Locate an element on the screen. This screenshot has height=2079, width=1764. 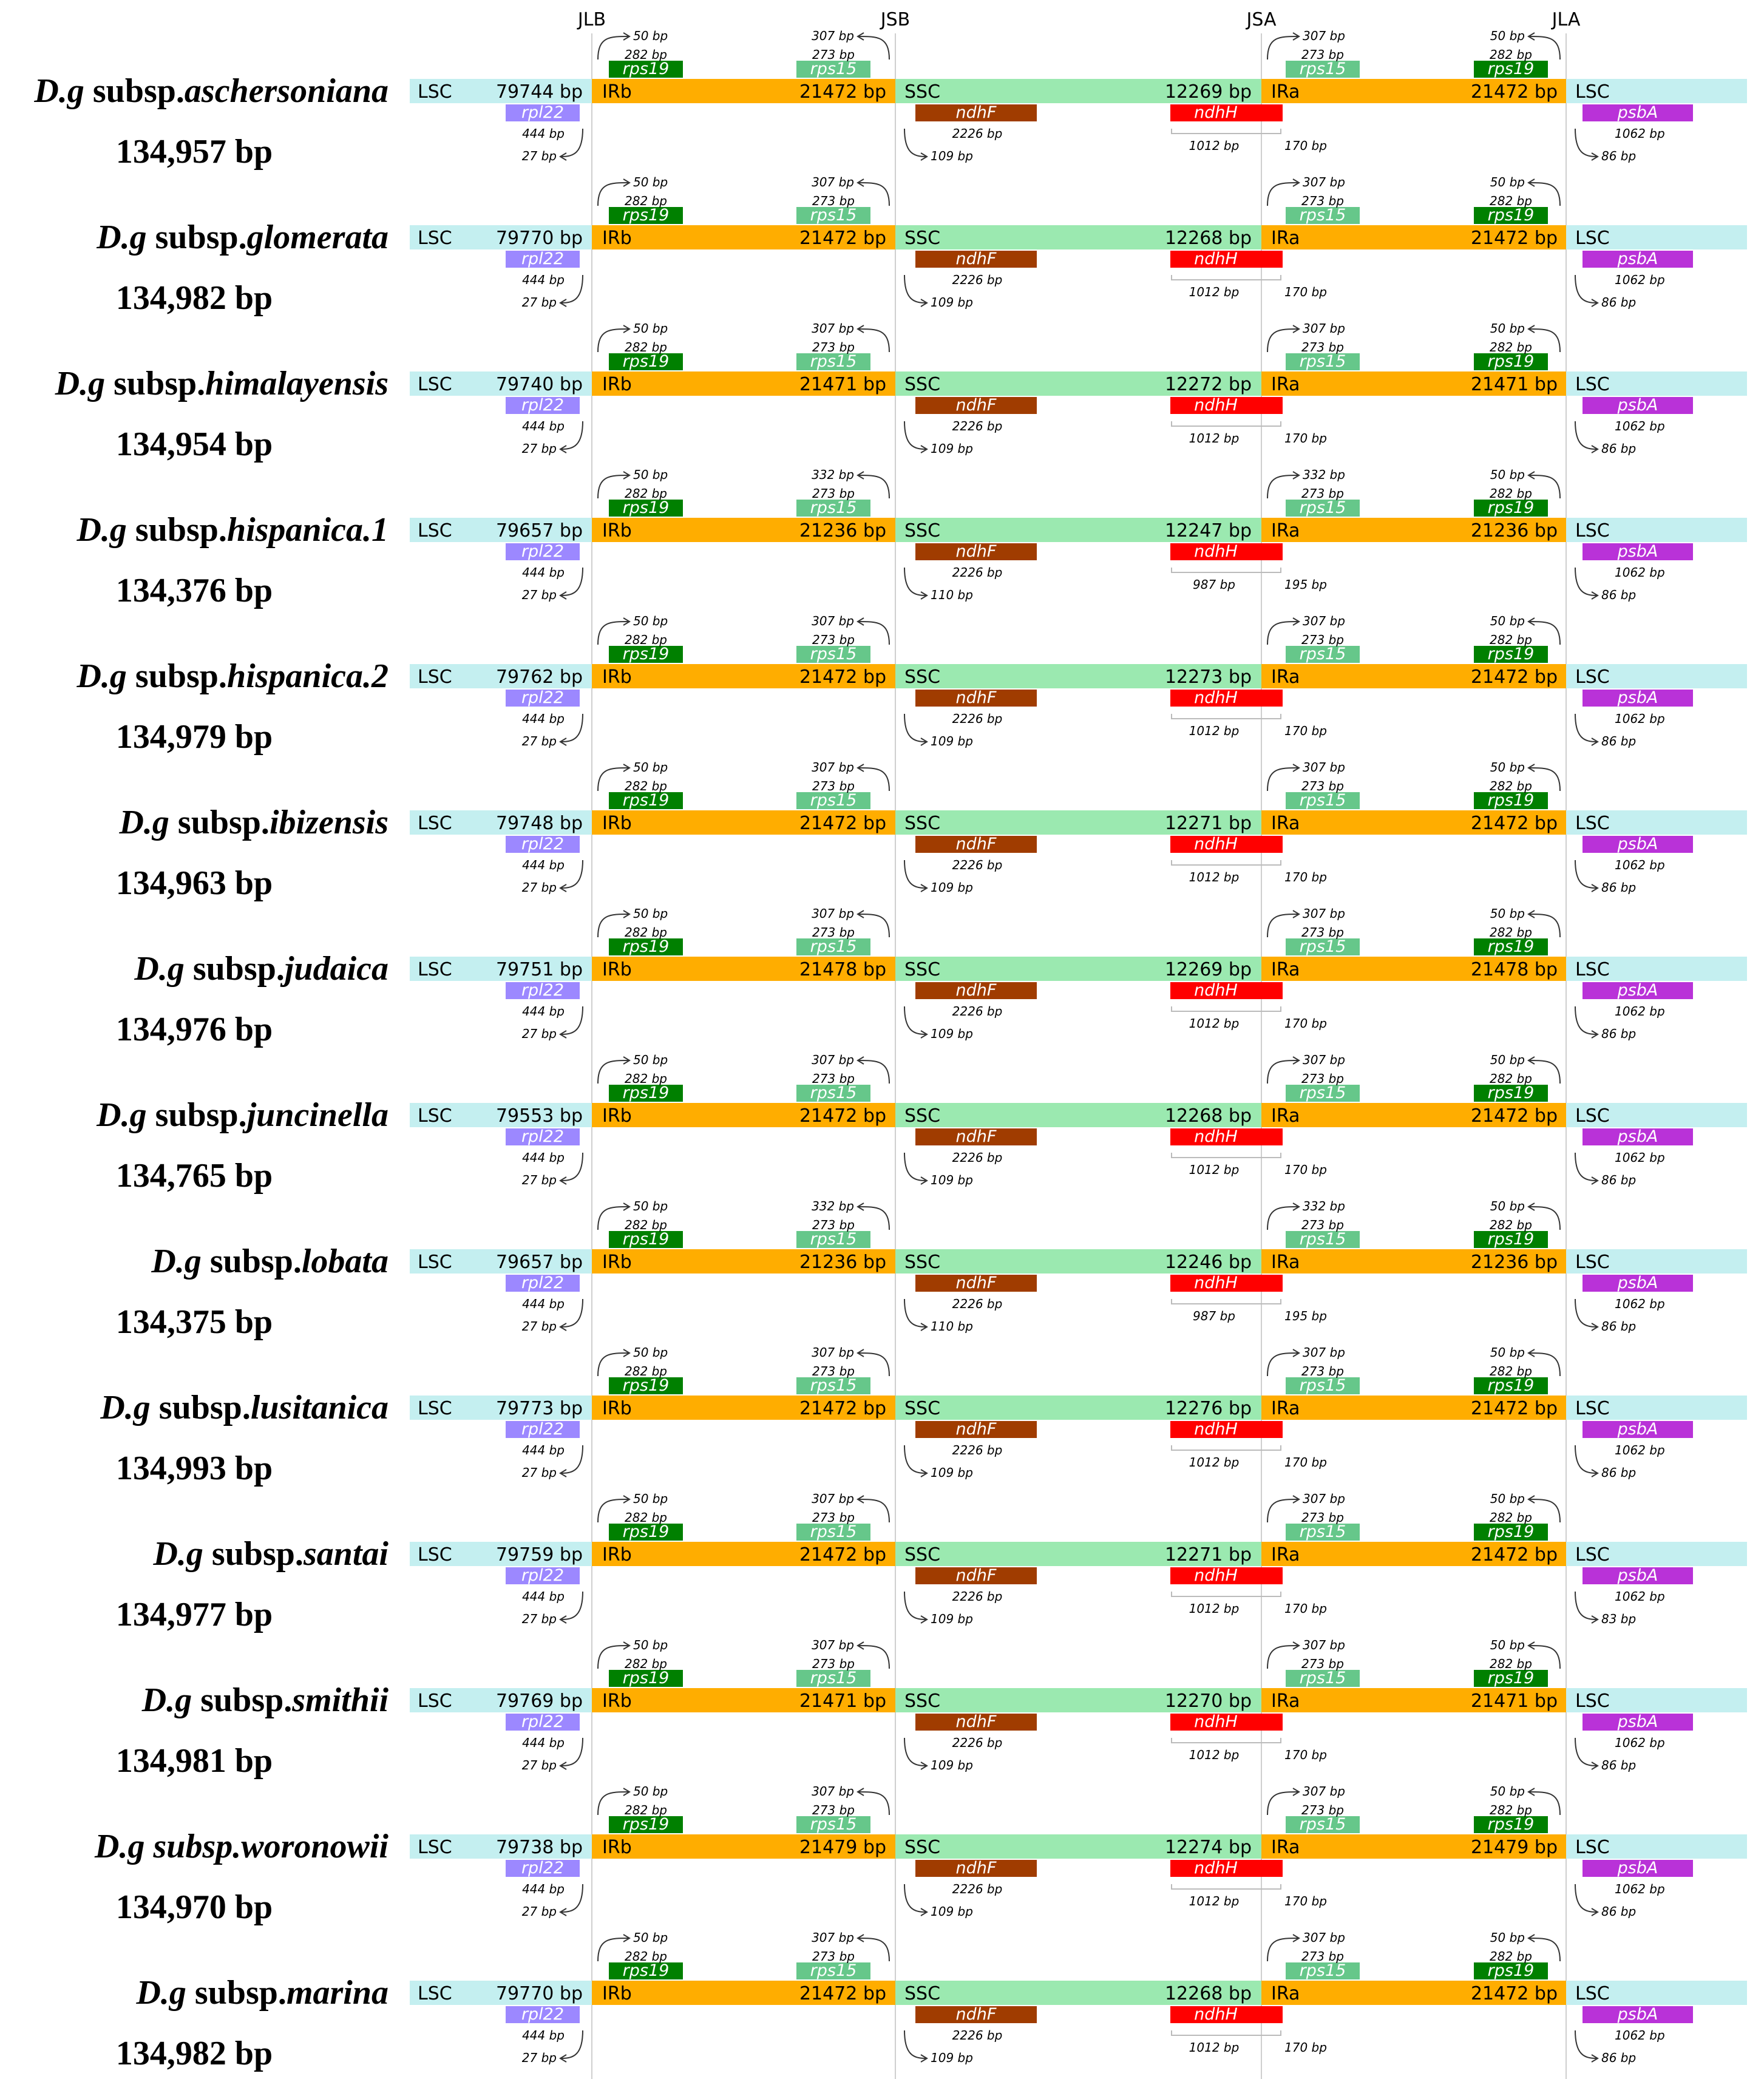
ira-bar is located at coordinates (1413, 91).